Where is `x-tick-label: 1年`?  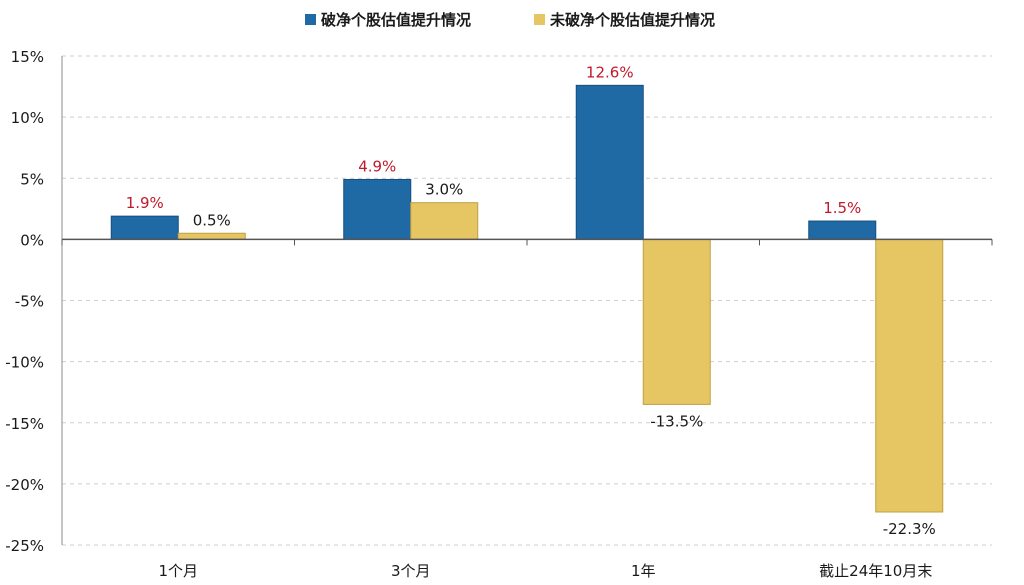 x-tick-label: 1年 is located at coordinates (643, 571).